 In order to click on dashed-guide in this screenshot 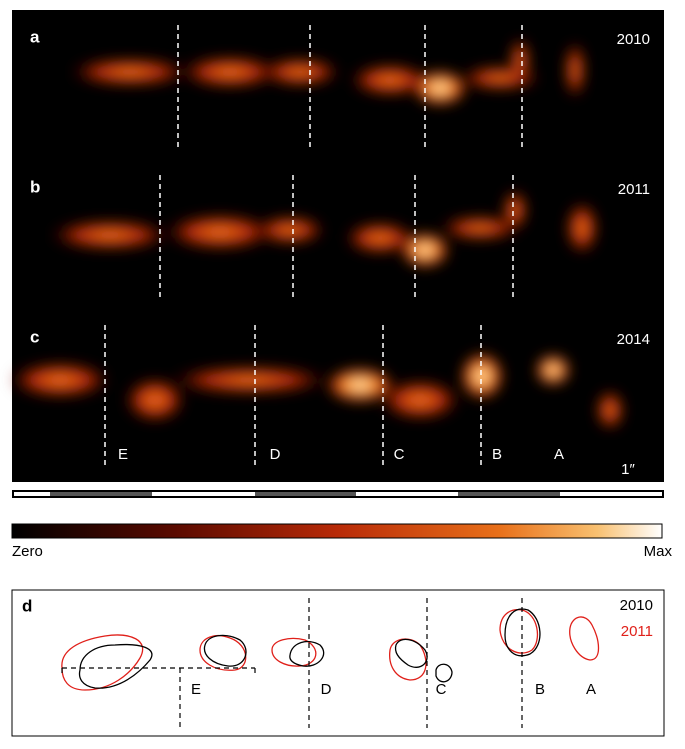, I will do `click(292, 663)`.